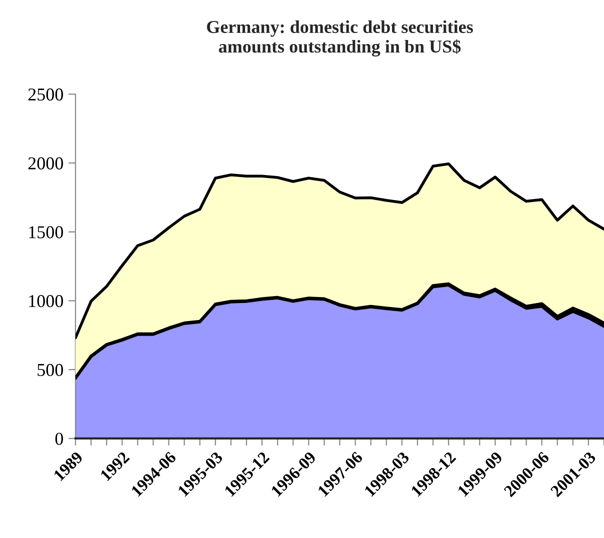 The width and height of the screenshot is (604, 538). I want to click on chart-title: Germany: domestic debt securities amounts outstanding in bn US$, so click(340, 38).